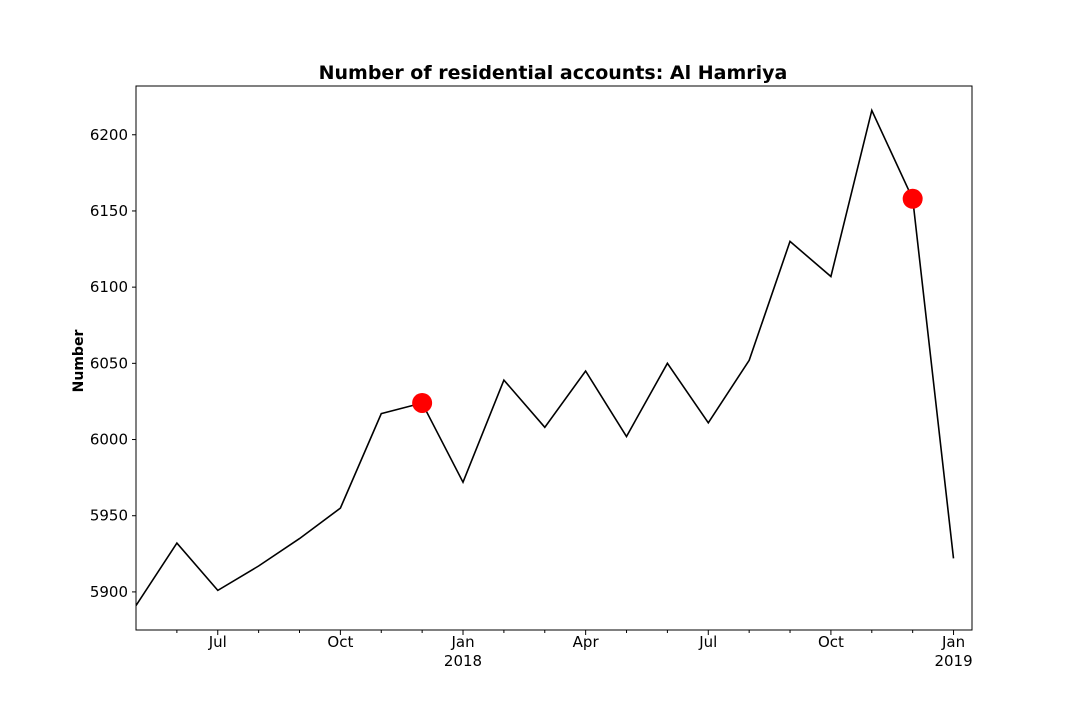  I want to click on y-tick-label: 6150, so click(109, 211).